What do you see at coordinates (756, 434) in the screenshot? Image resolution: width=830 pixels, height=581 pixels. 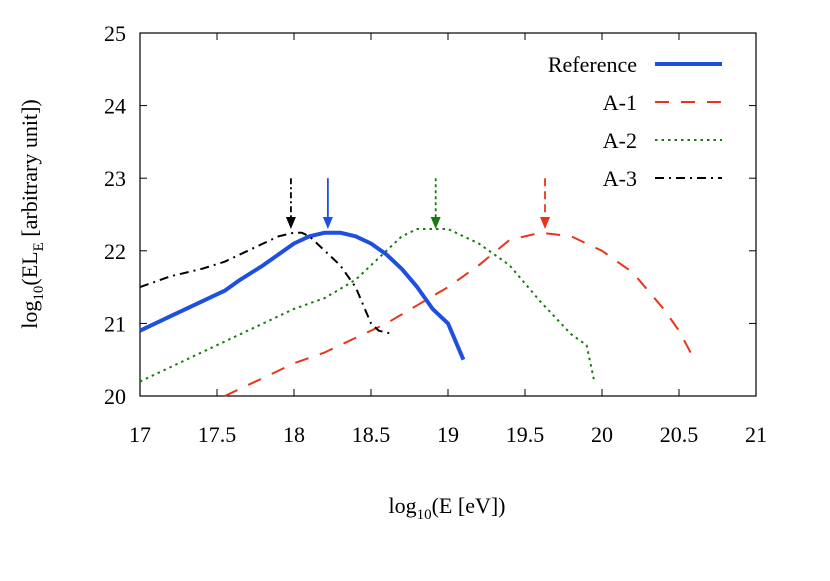 I see `x-tick-label: 21` at bounding box center [756, 434].